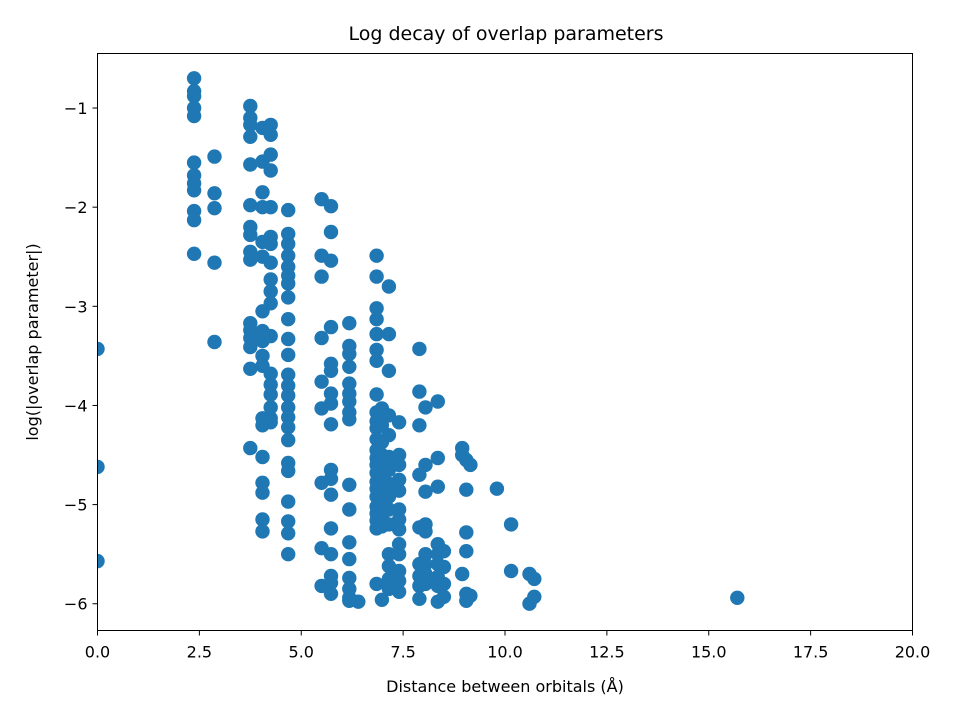 The image size is (960, 720). Describe the element at coordinates (505, 34) in the screenshot. I see `chart-title: Log decay of overlap parameters` at that location.